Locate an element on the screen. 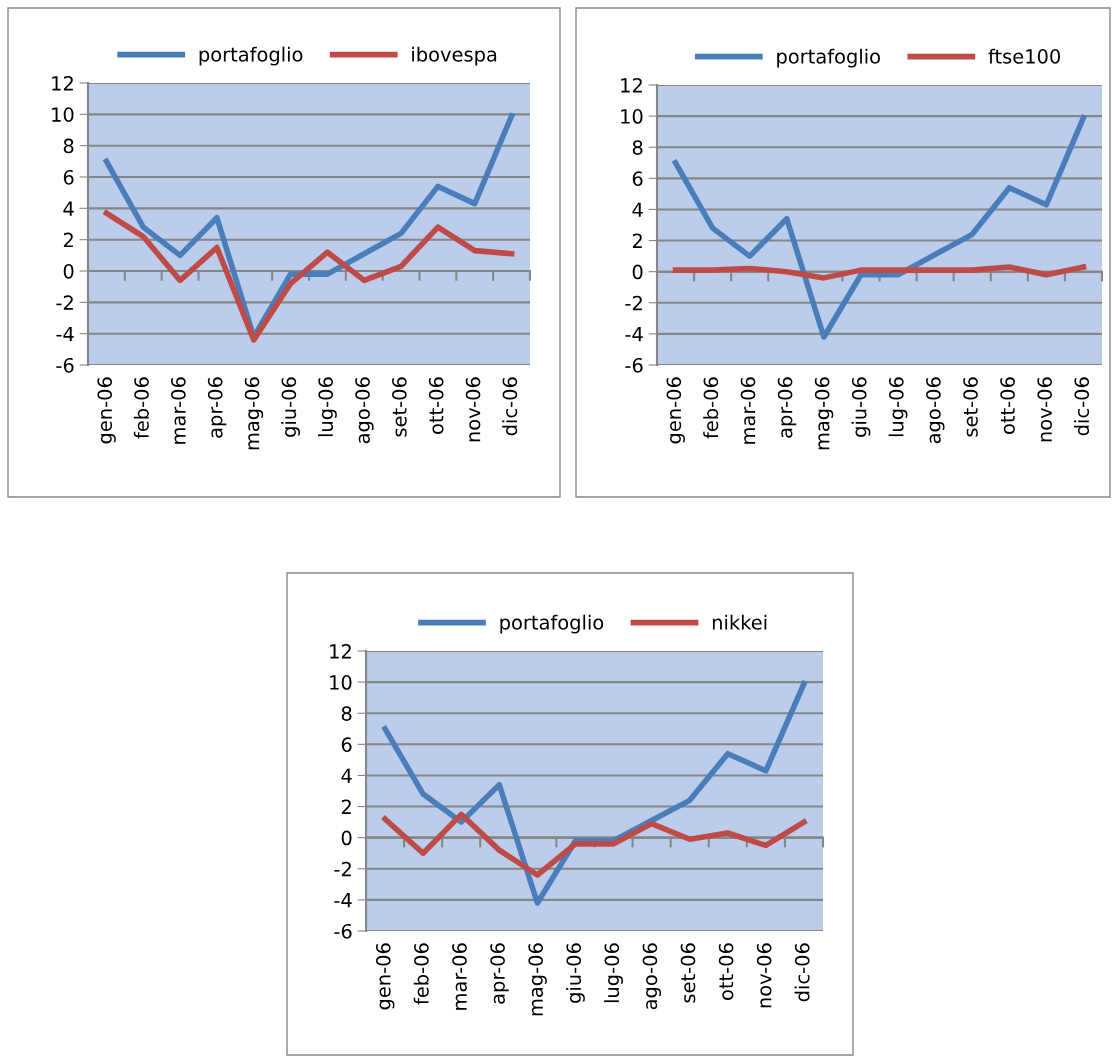 The image size is (1118, 1061). legend-label: ibovespa is located at coordinates (454, 56).